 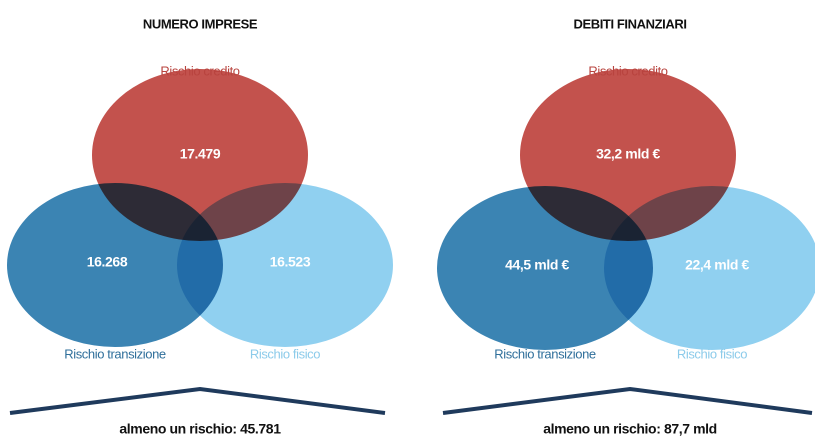 I want to click on transition-risk-value: 16.268, so click(x=107, y=262).